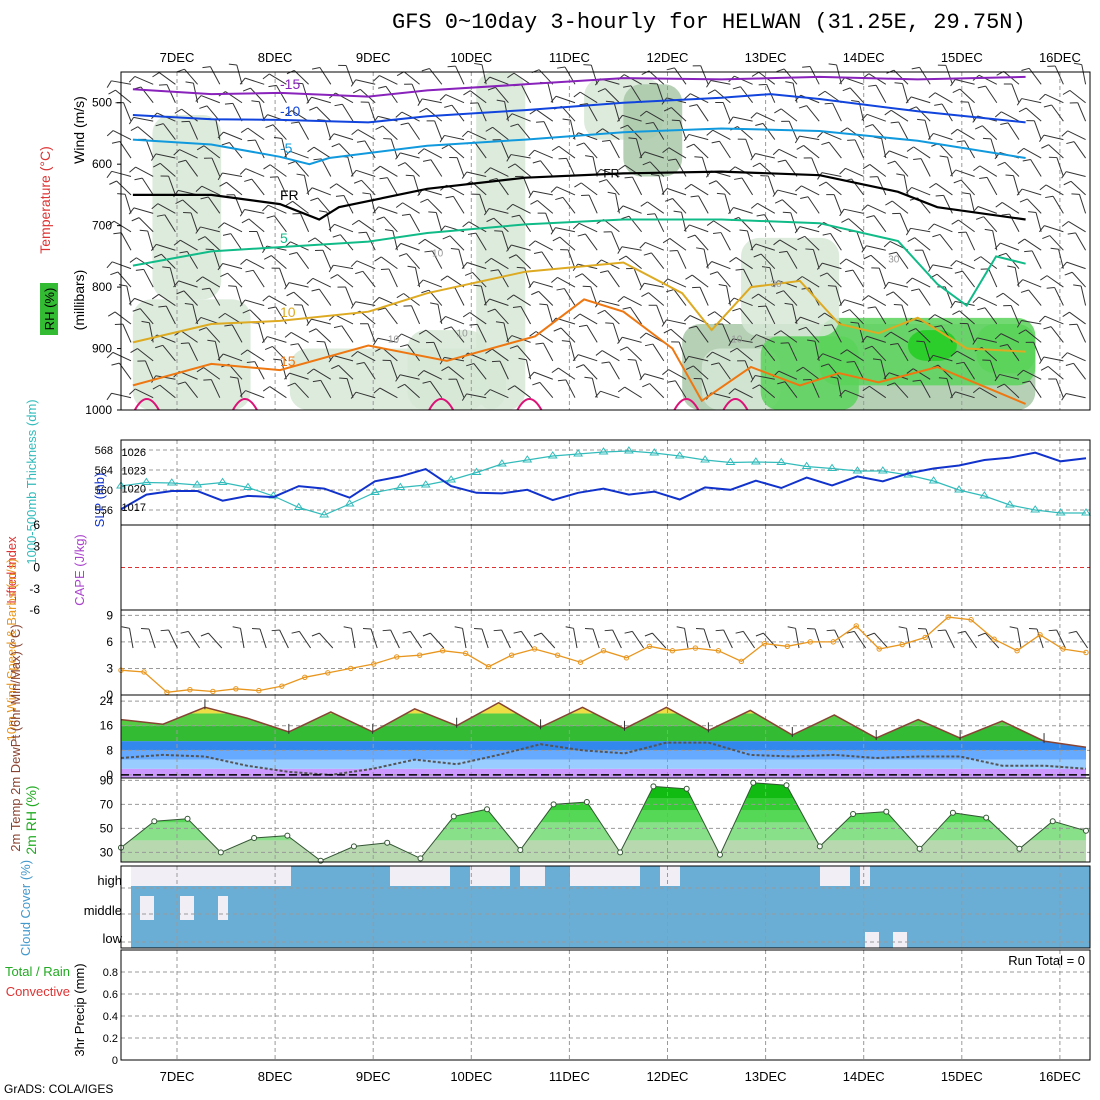 The height and width of the screenshot is (1100, 1100). I want to click on y-axis-label: (millibars), so click(79, 300).